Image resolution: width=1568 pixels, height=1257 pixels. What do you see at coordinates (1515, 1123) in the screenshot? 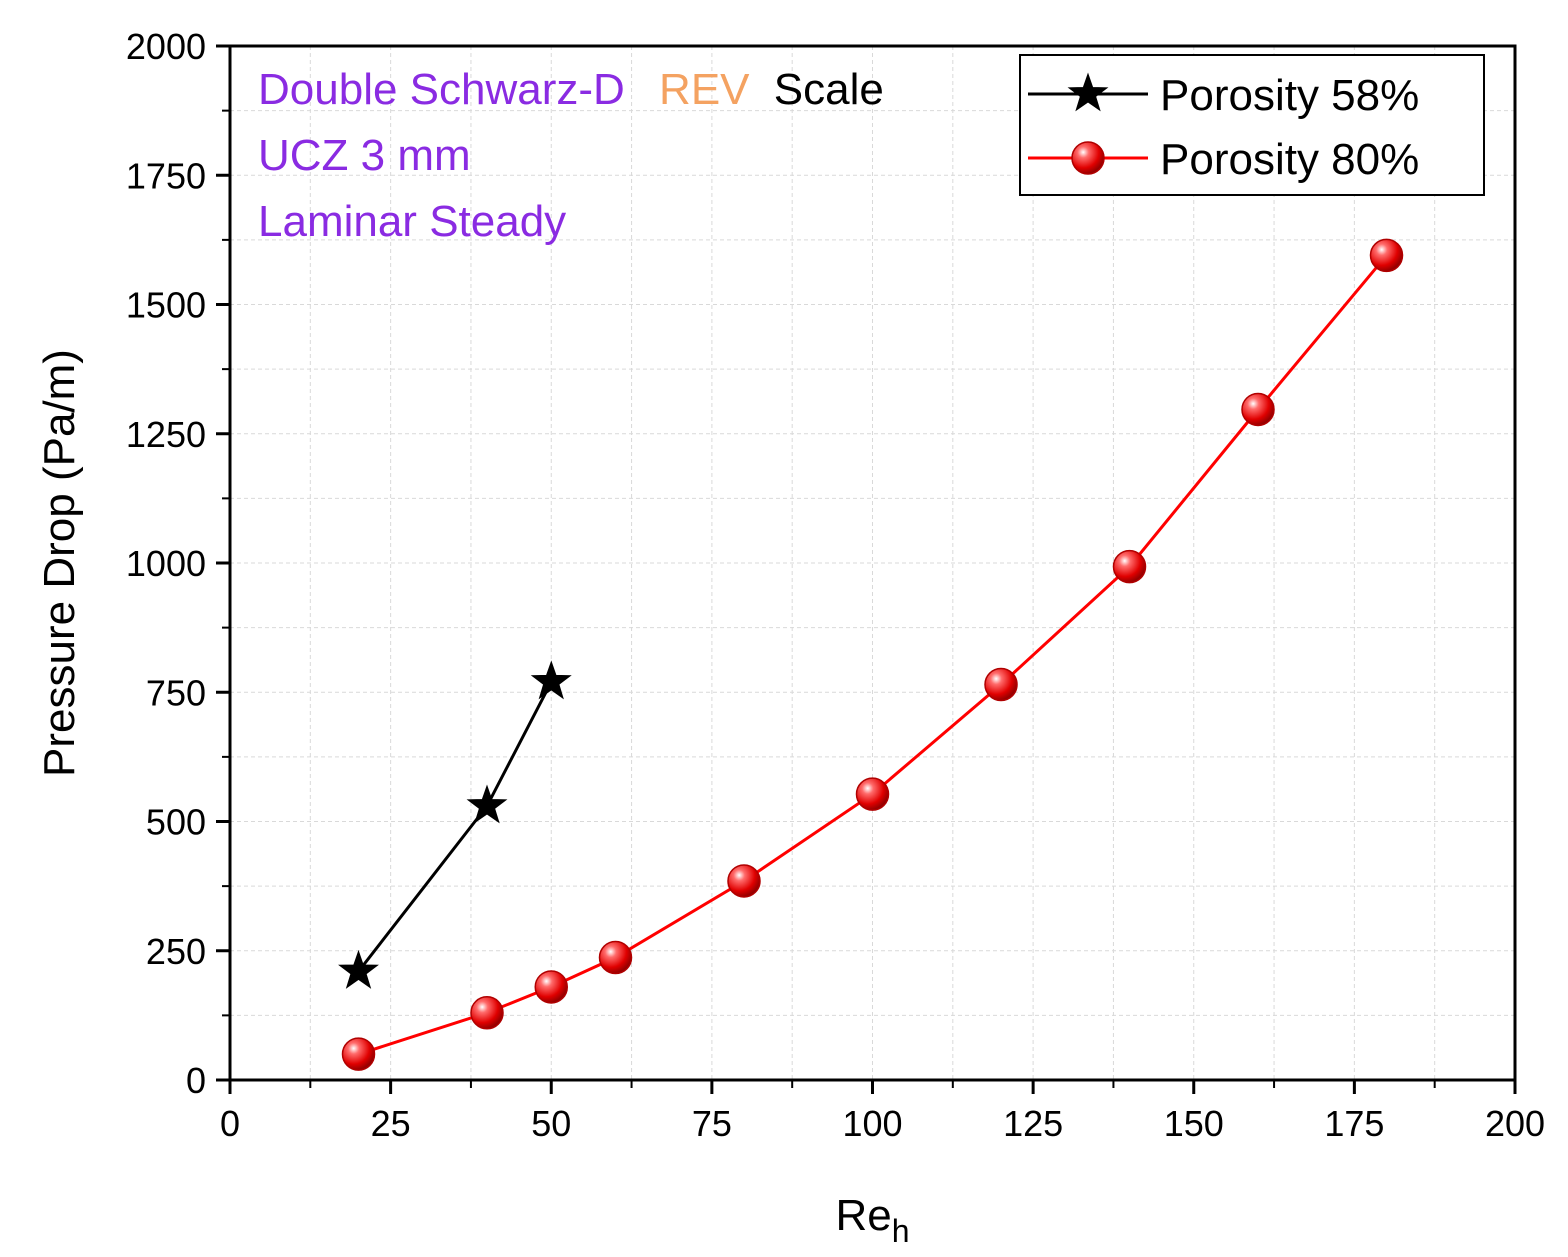
I see `x-tick-label: 200` at bounding box center [1515, 1123].